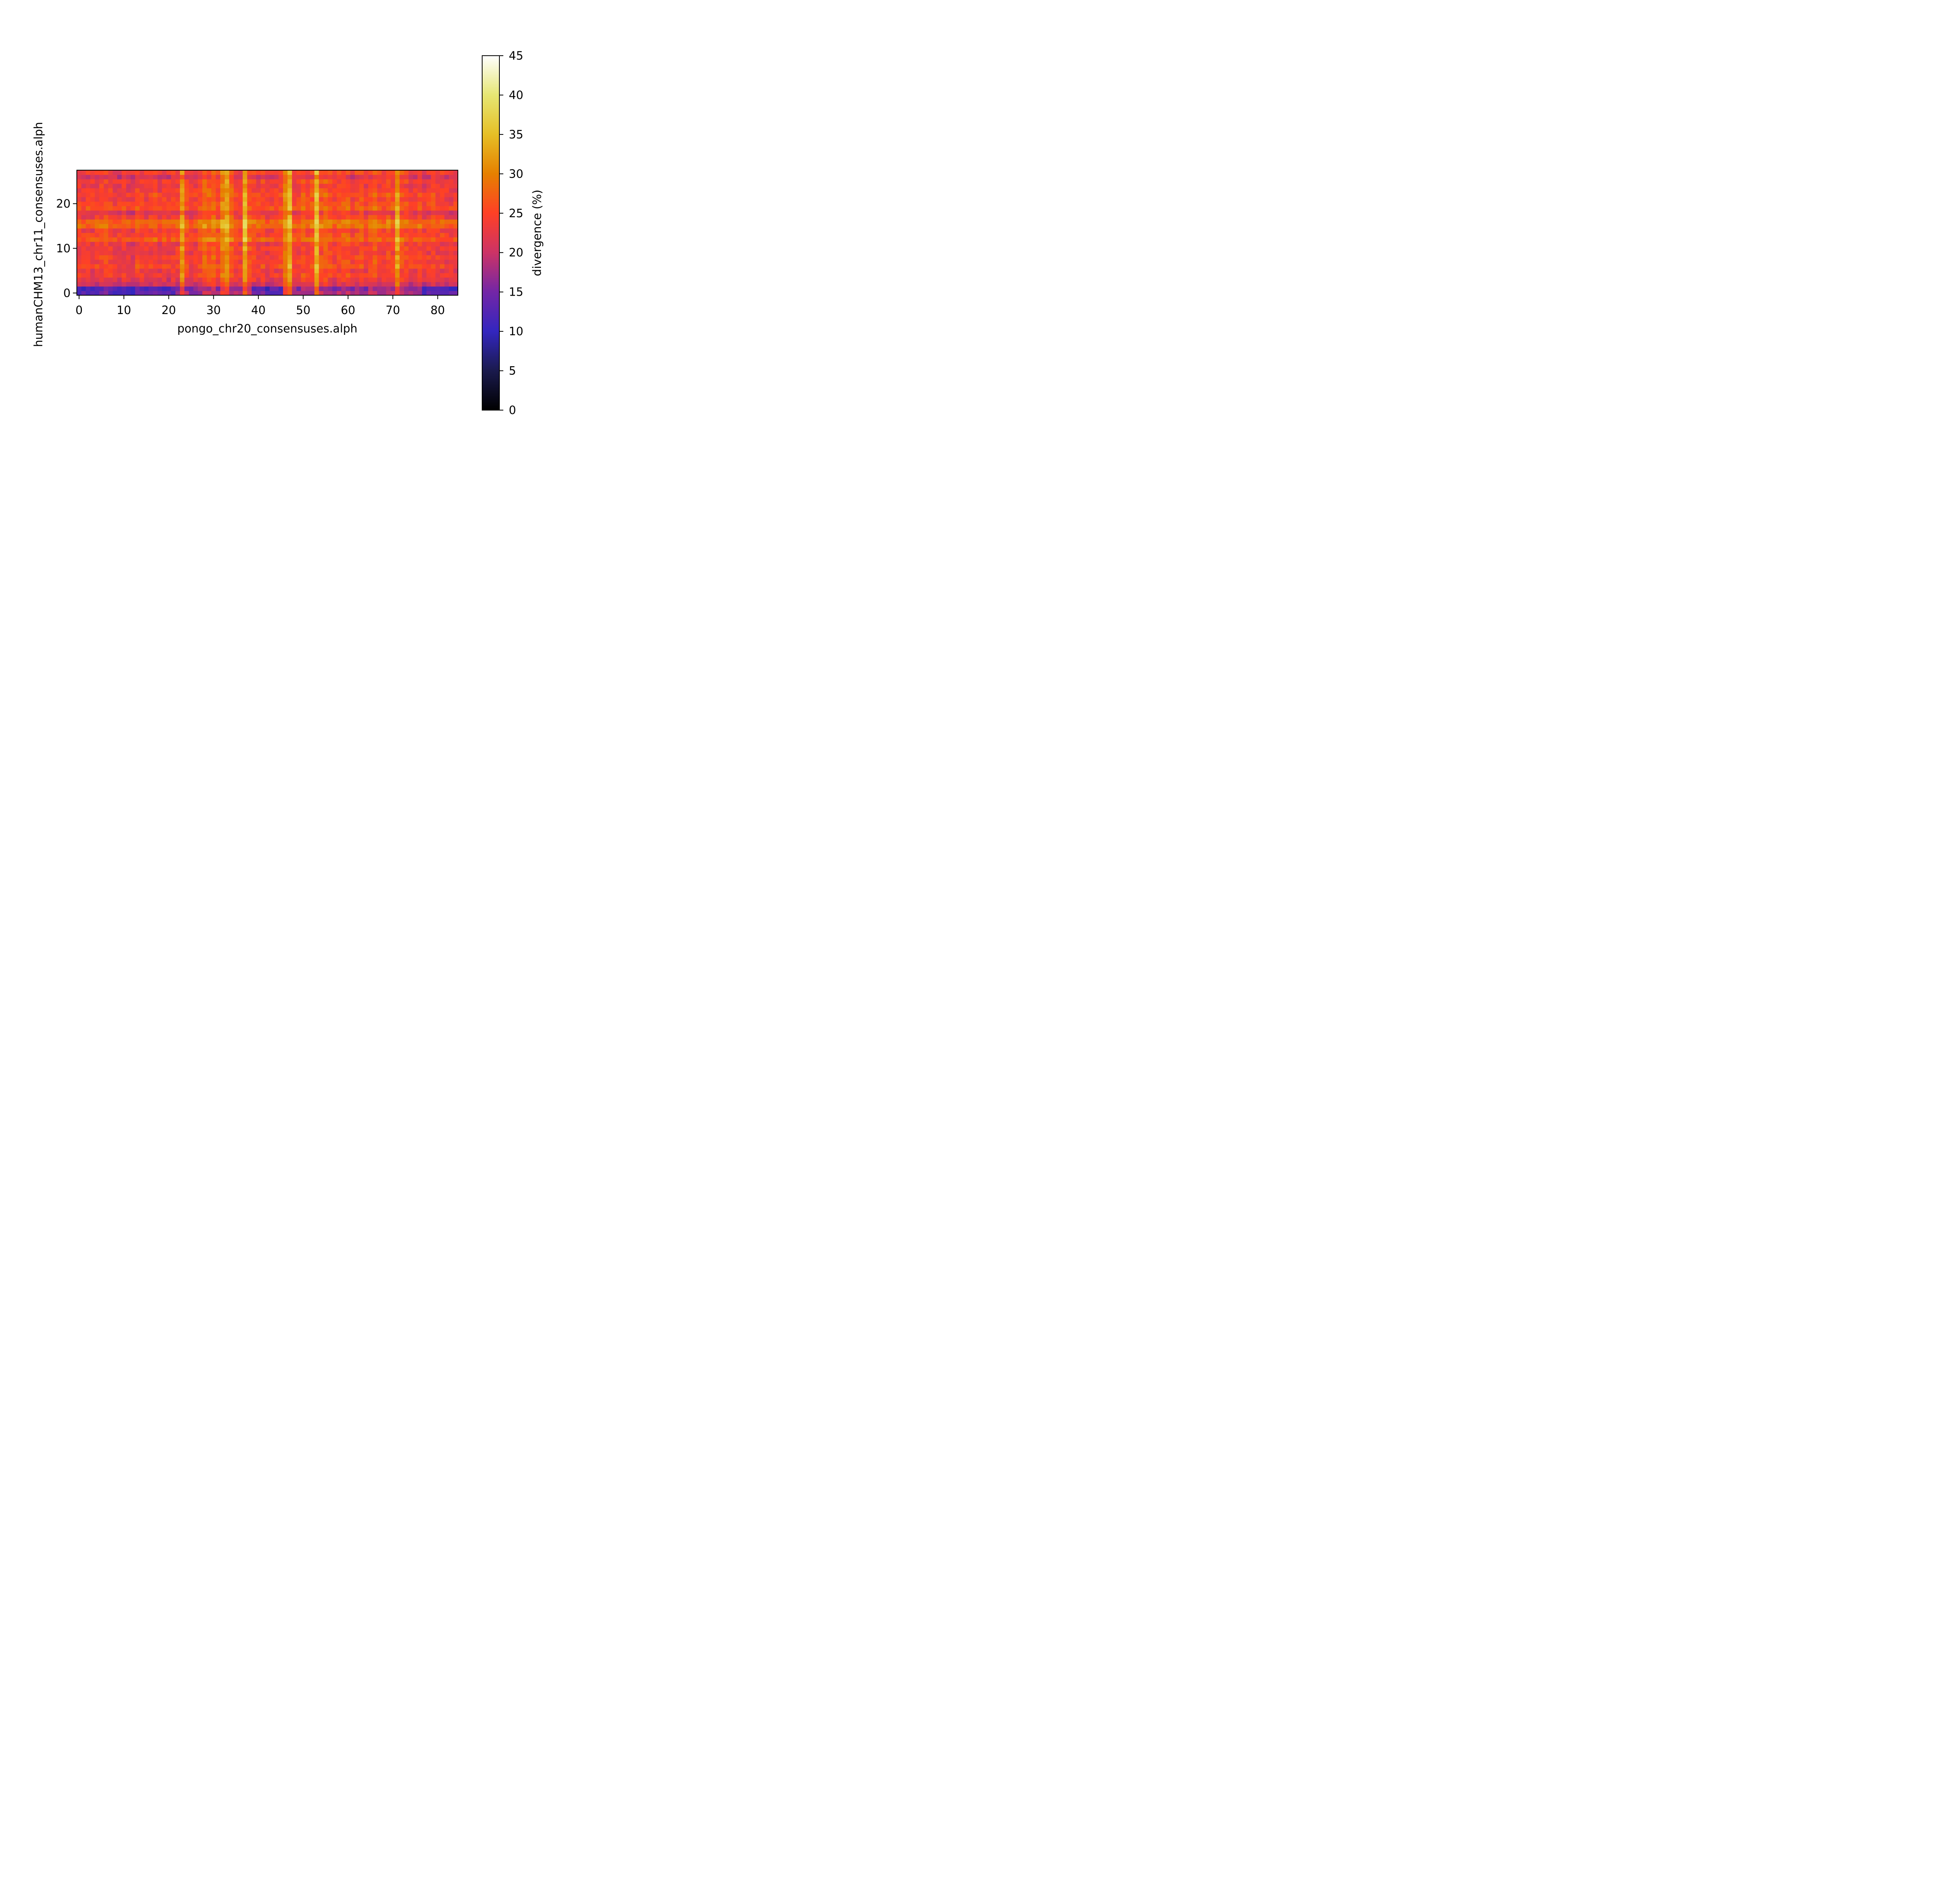  What do you see at coordinates (491, 233) in the screenshot?
I see `colorbar` at bounding box center [491, 233].